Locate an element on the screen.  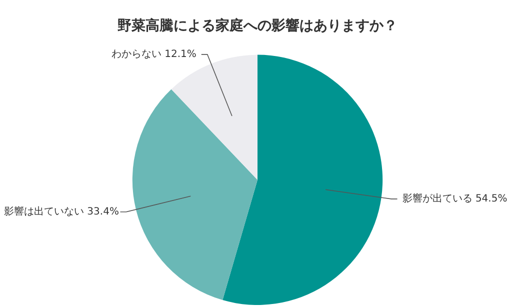
slice-label: わからない 12.1% is located at coordinates (153, 54).